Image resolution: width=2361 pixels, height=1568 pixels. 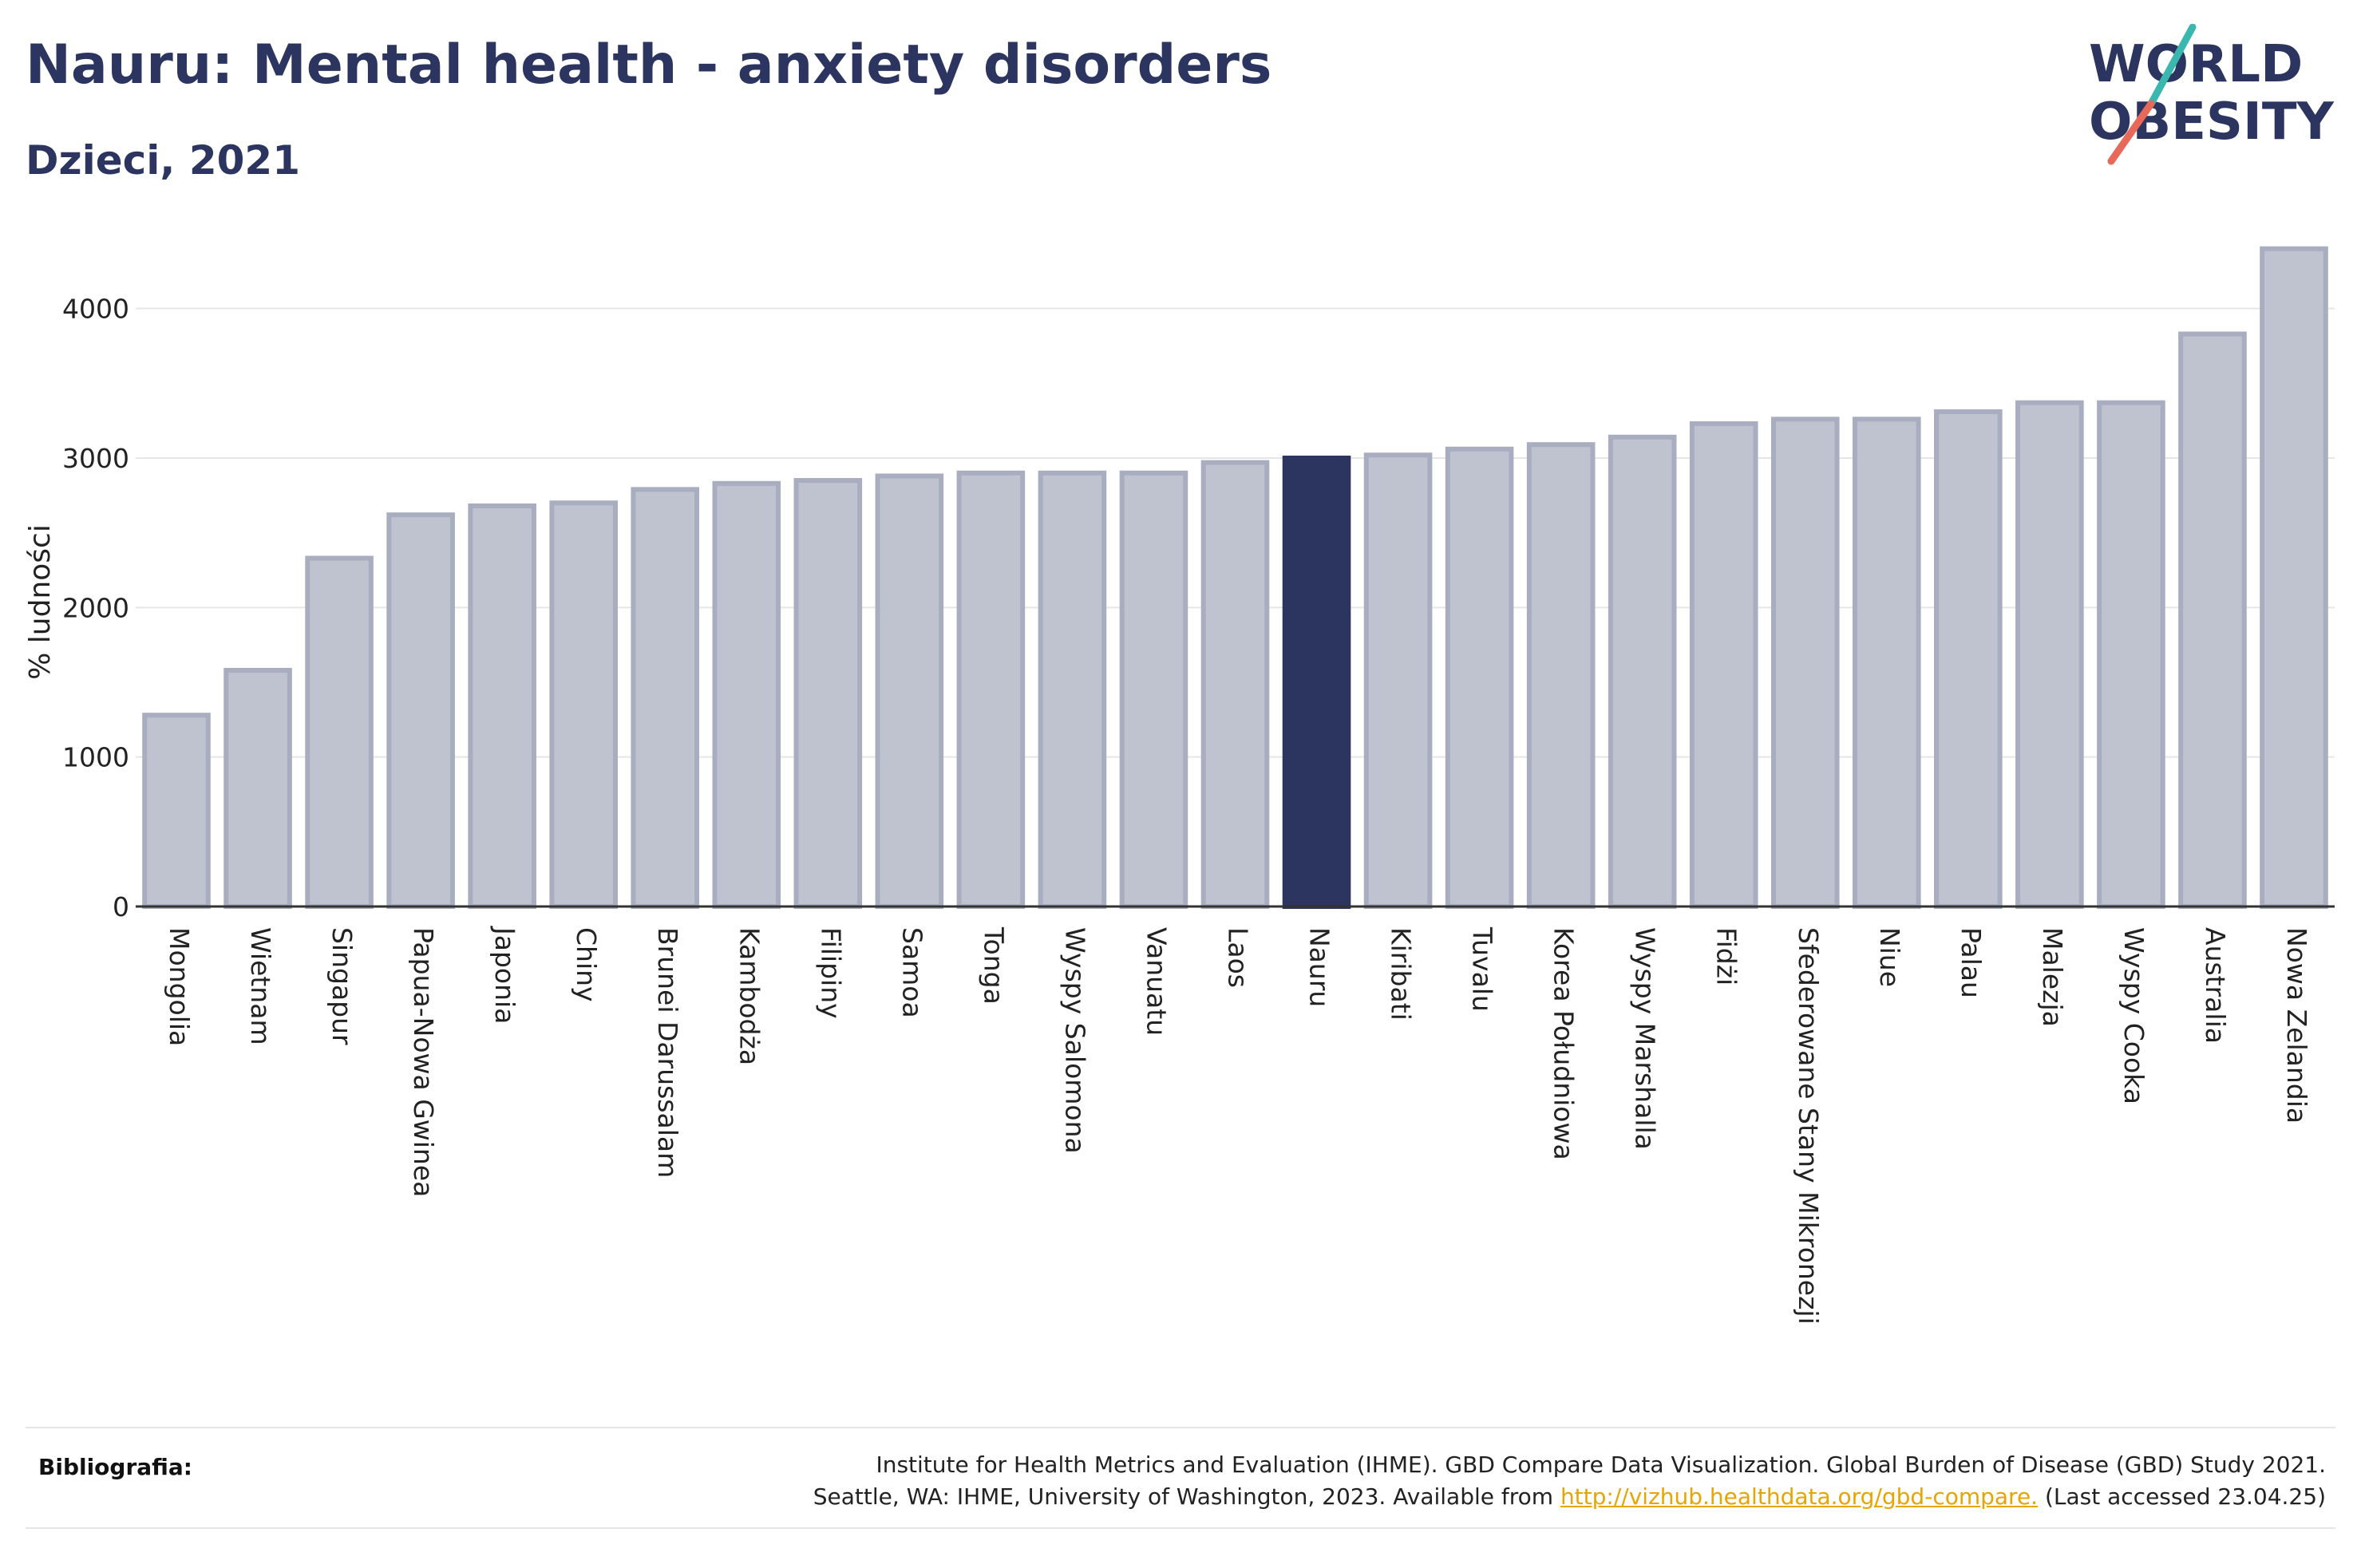 I want to click on bar-kiribati, so click(x=1398, y=680).